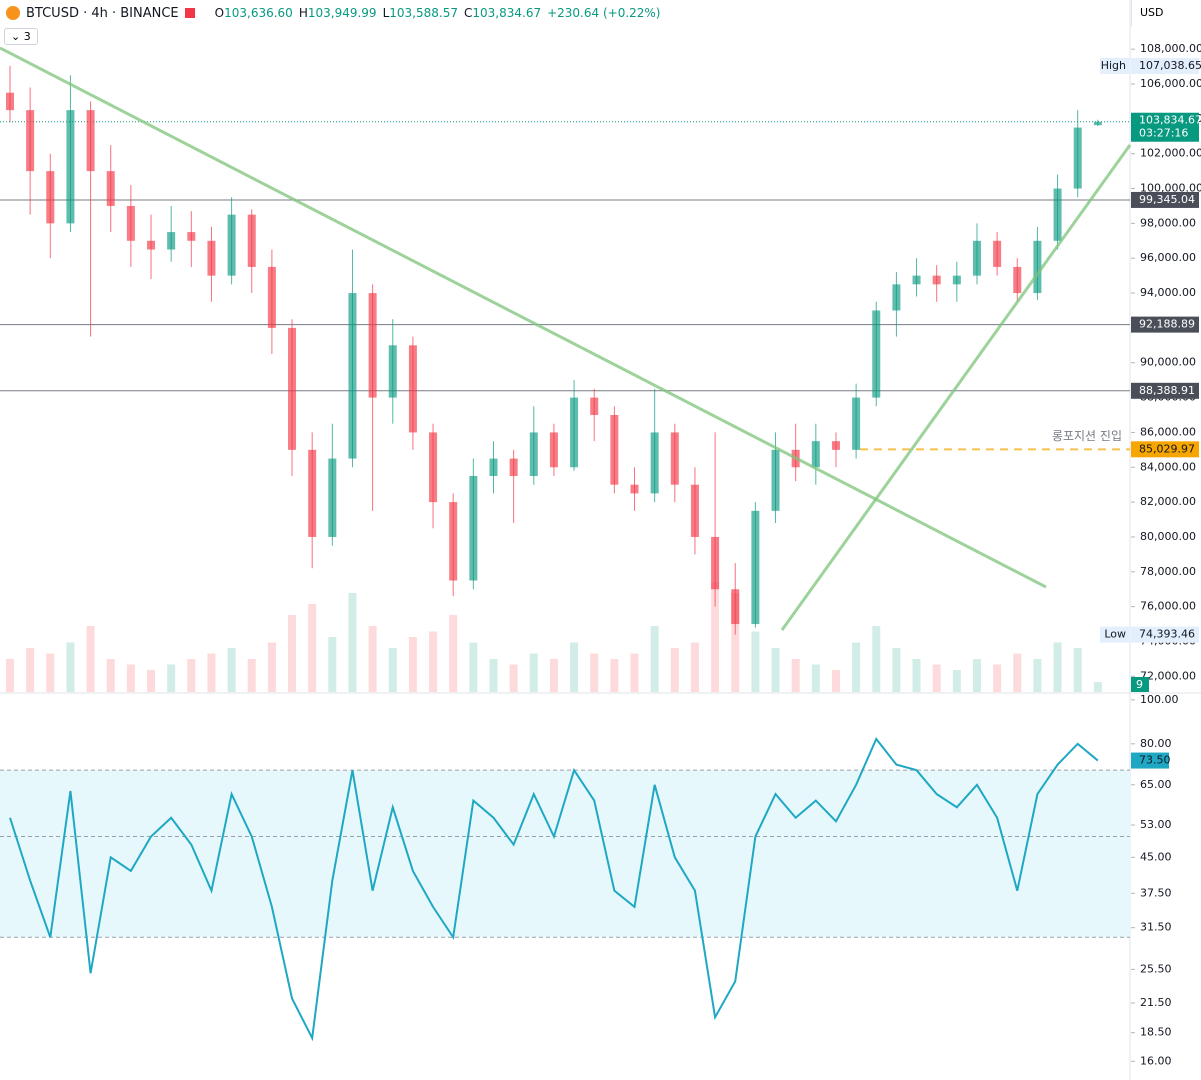  Describe the element at coordinates (1168, 571) in the screenshot. I see `y-tick-label: 78,000.00` at that location.